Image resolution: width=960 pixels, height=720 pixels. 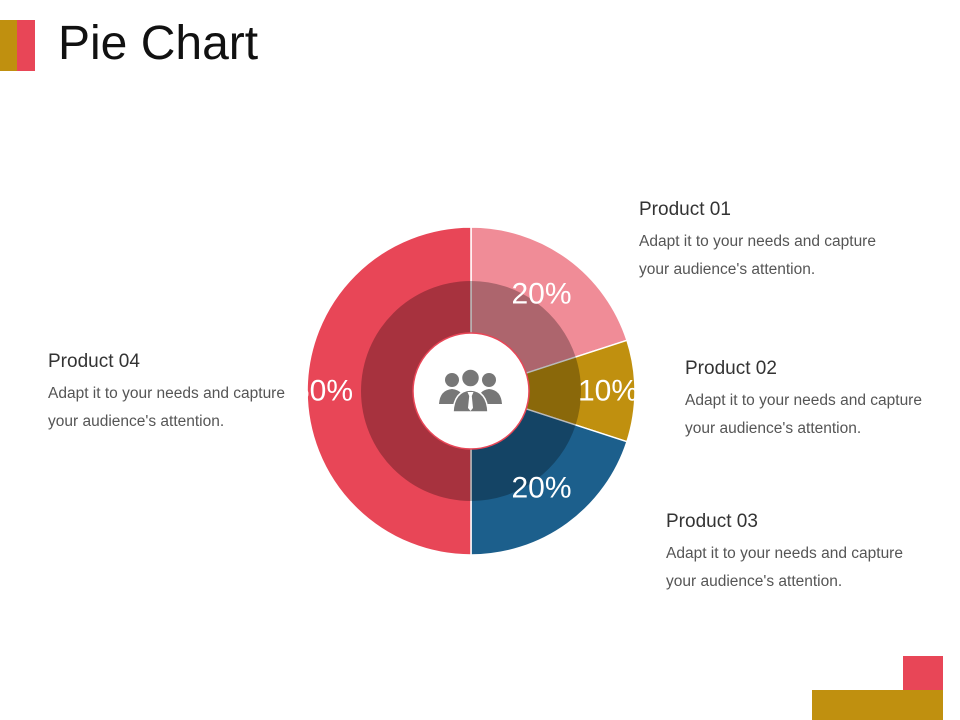 What do you see at coordinates (323, 391) in the screenshot?
I see `slice-product-04-value-label: 50%` at bounding box center [323, 391].